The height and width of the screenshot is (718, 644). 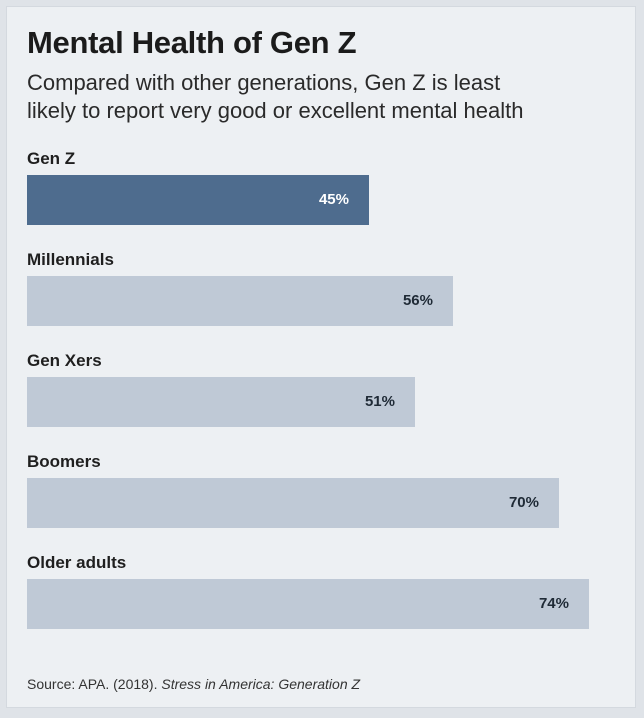 What do you see at coordinates (308, 604) in the screenshot?
I see `bar-older-adults: 74%` at bounding box center [308, 604].